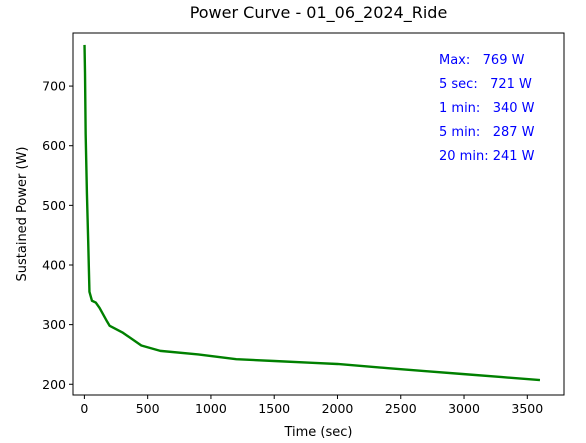 Image resolution: width=586 pixels, height=443 pixels. I want to click on x-tick-label: 2500, so click(401, 408).